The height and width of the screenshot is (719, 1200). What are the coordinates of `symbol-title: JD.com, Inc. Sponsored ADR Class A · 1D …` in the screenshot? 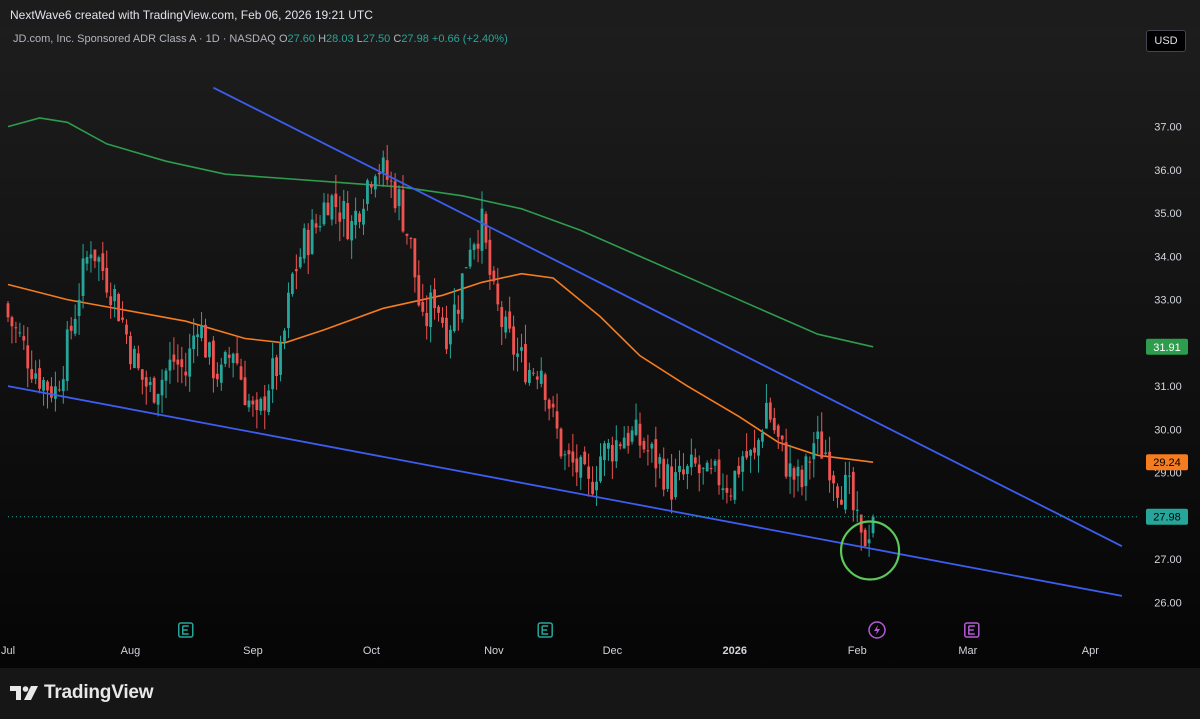 It's located at (144, 39).